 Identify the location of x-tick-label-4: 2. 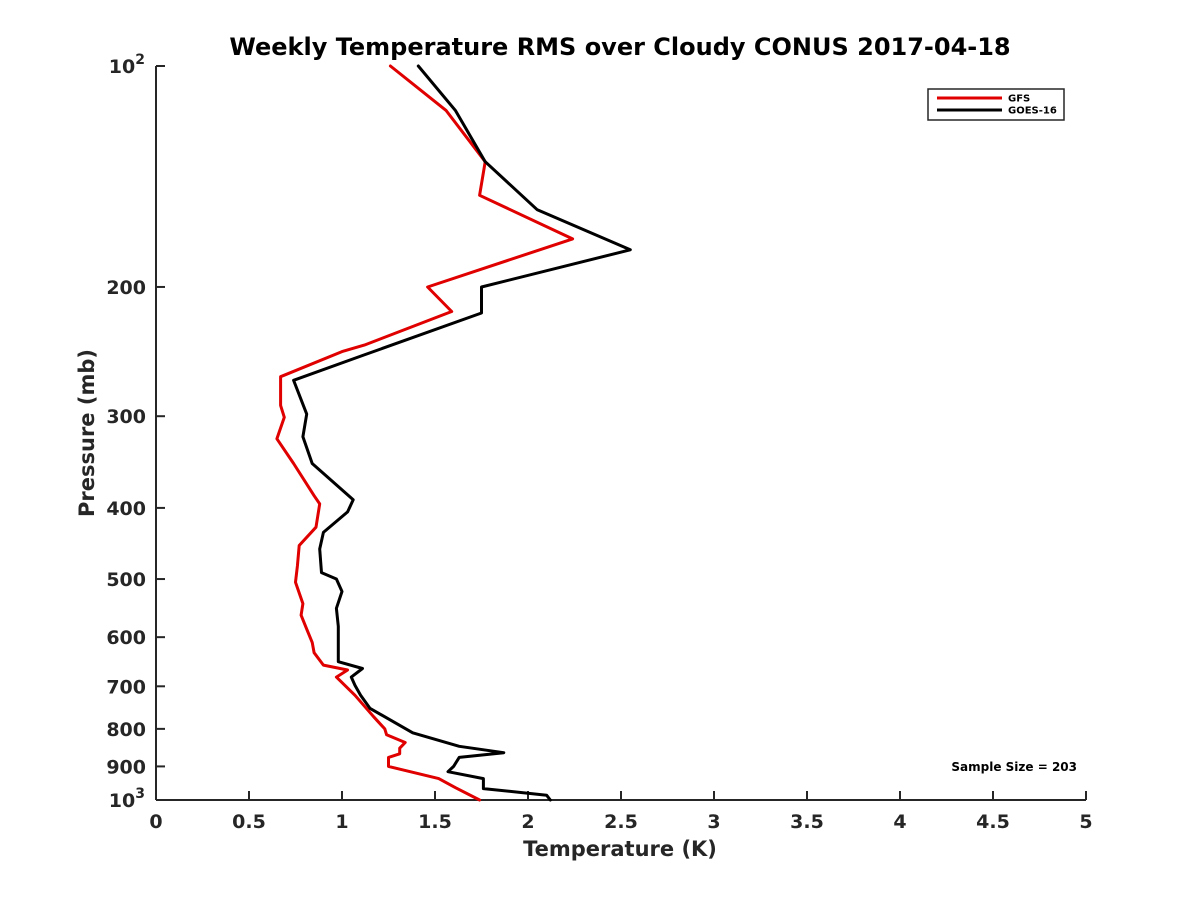
(527, 822).